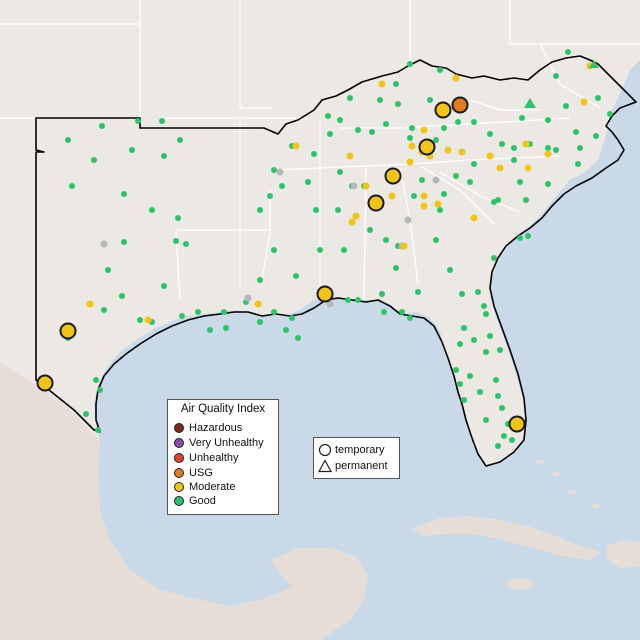 The image size is (640, 640). Describe the element at coordinates (216, 428) in the screenshot. I see `legend-label: Hazardous` at that location.